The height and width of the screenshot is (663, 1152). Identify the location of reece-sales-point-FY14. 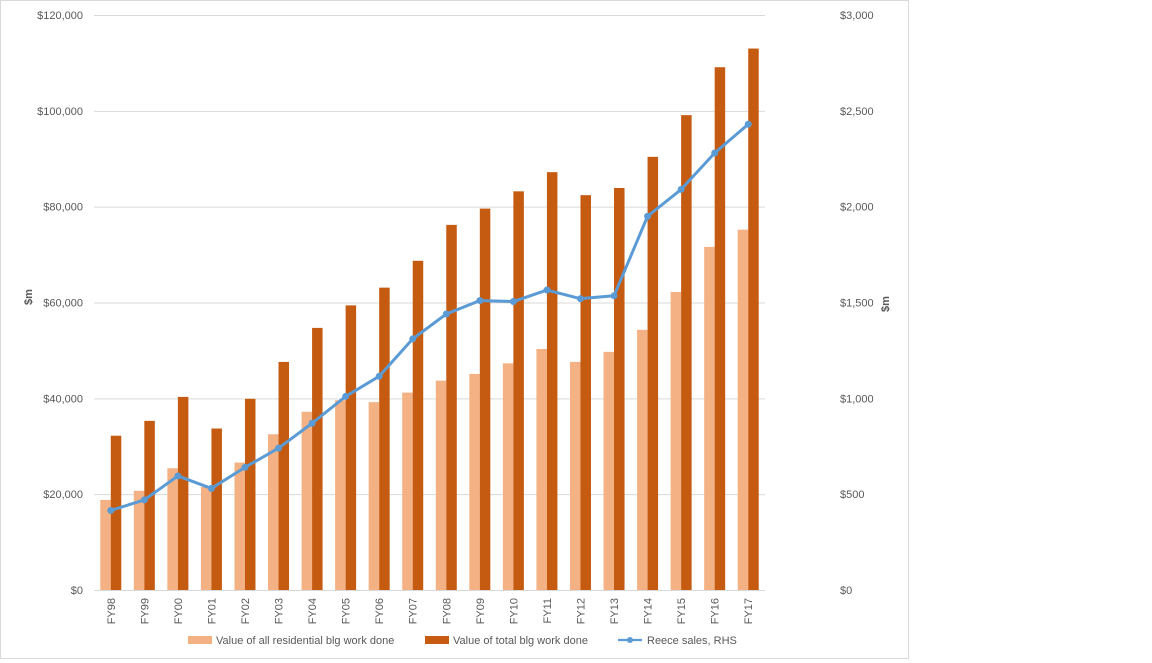
(648, 216).